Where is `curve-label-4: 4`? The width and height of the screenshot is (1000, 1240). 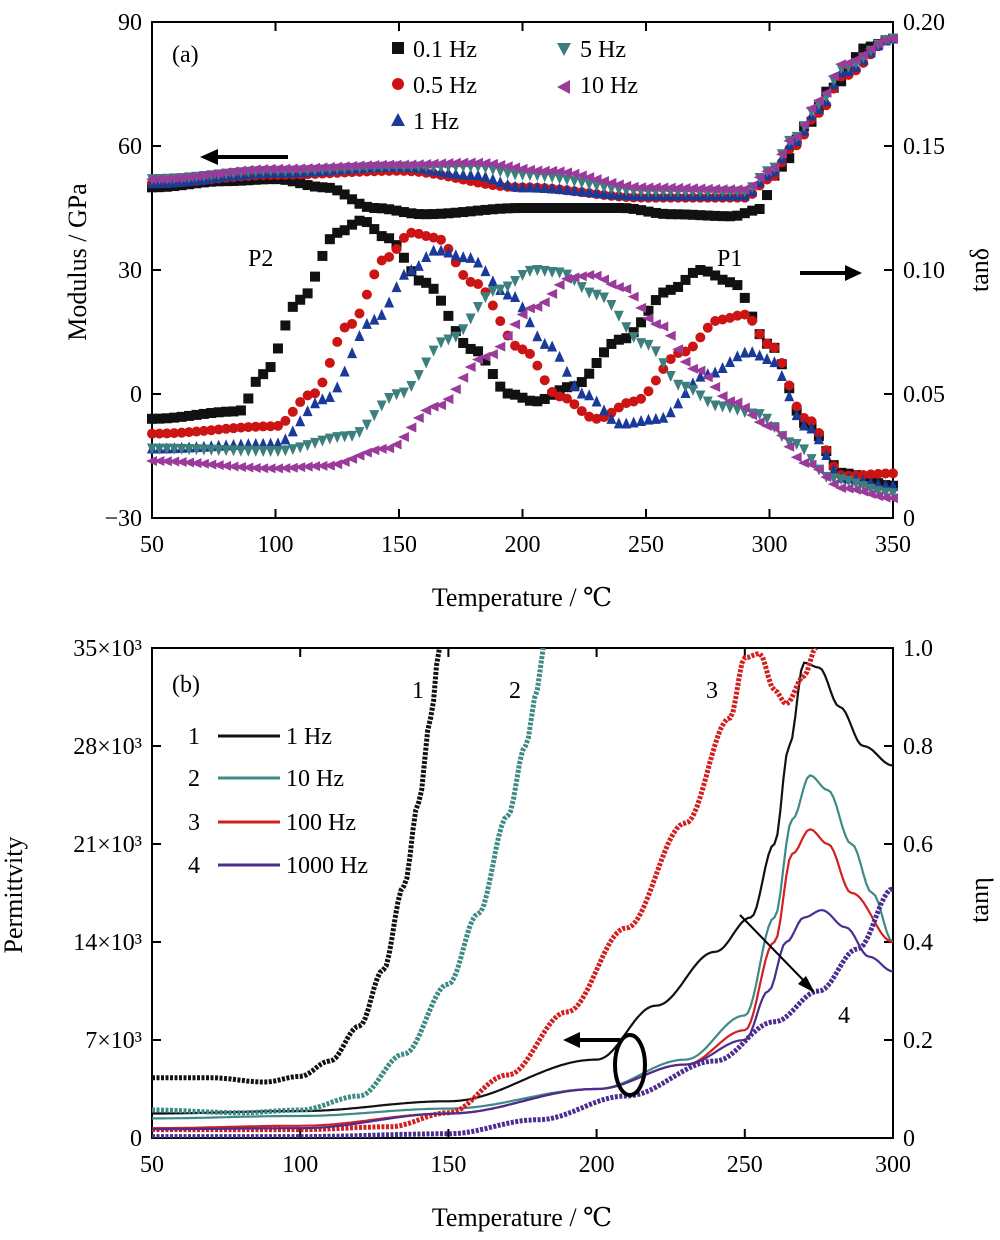 curve-label-4: 4 is located at coordinates (844, 1016).